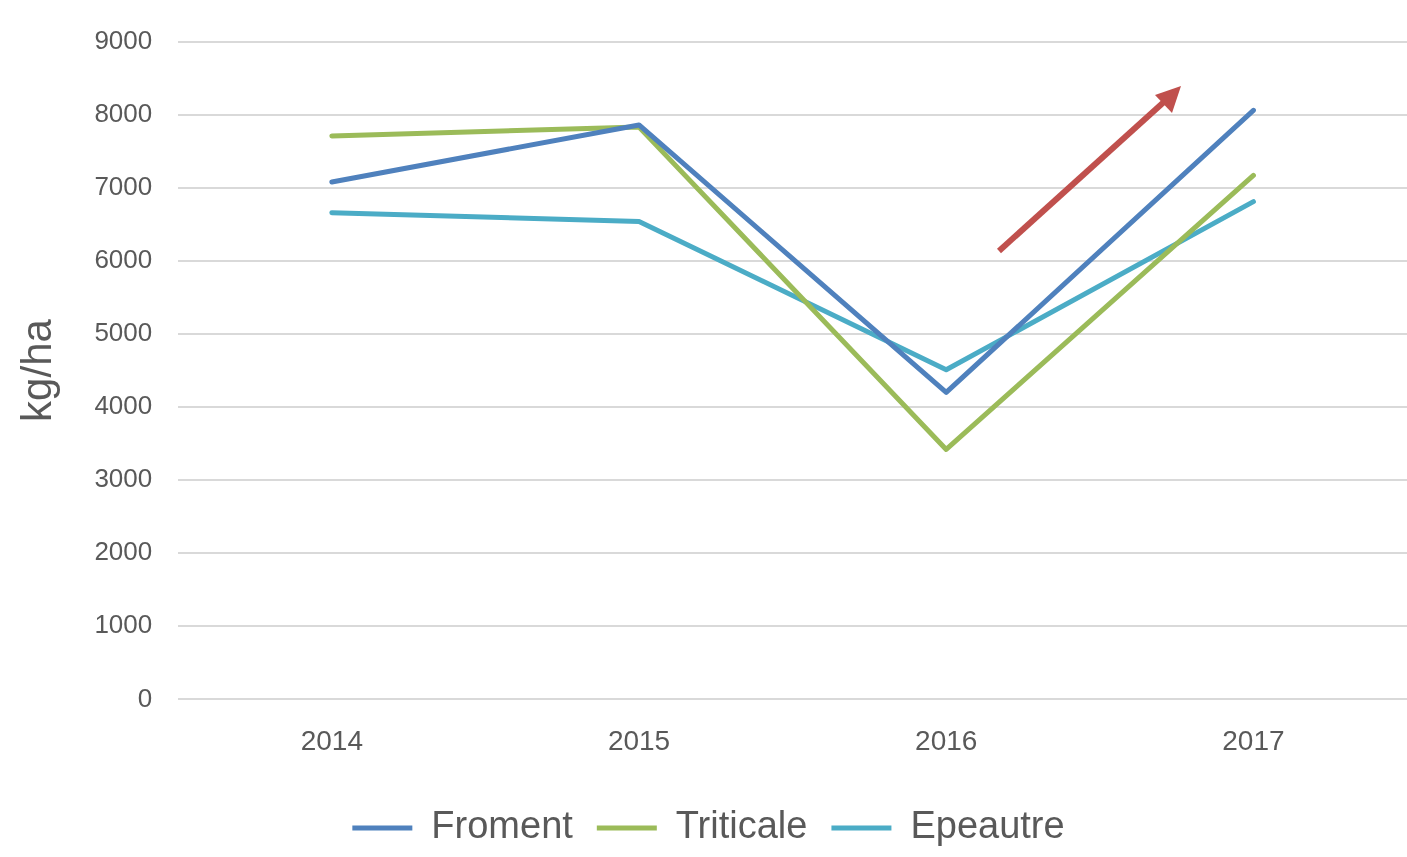 This screenshot has height=857, width=1407. I want to click on x-tick-label: 2017, so click(1253, 740).